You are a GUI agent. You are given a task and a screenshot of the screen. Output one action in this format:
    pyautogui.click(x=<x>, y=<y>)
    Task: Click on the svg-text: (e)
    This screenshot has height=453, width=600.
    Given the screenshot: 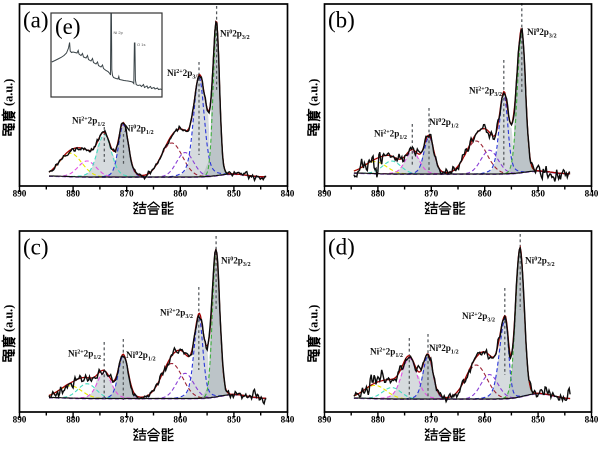 What is the action you would take?
    pyautogui.click(x=68, y=26)
    